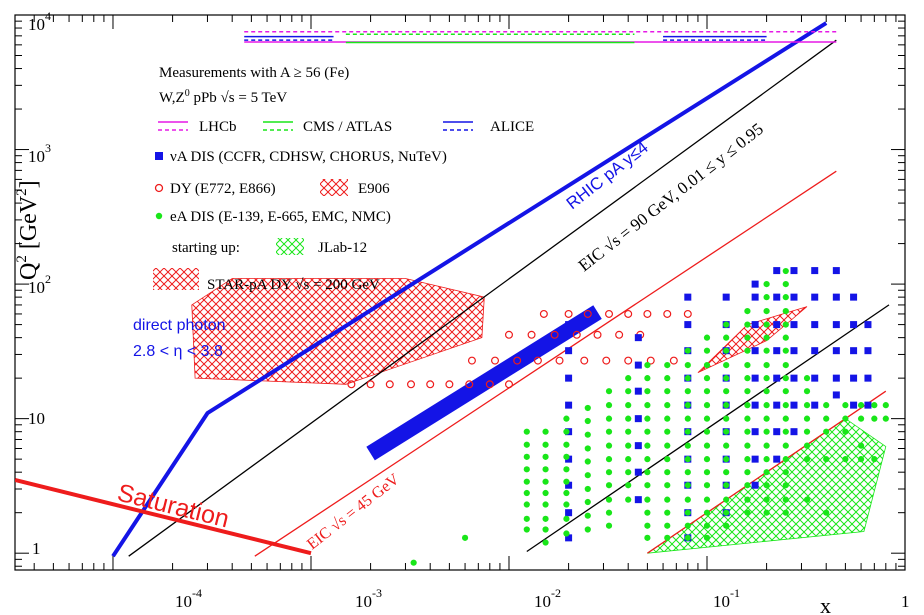  I want to click on legend-dy-label: DY (E772, E866), so click(223, 189).